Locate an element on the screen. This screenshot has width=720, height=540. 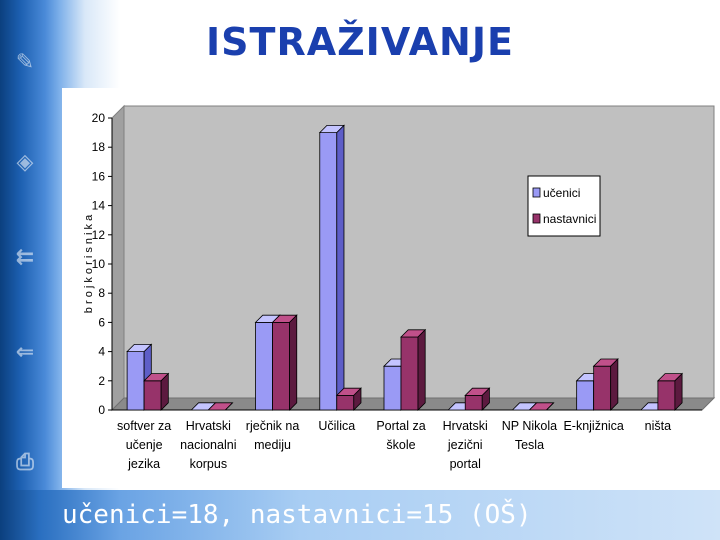
format-icon: ◈ is located at coordinates (25, 162).